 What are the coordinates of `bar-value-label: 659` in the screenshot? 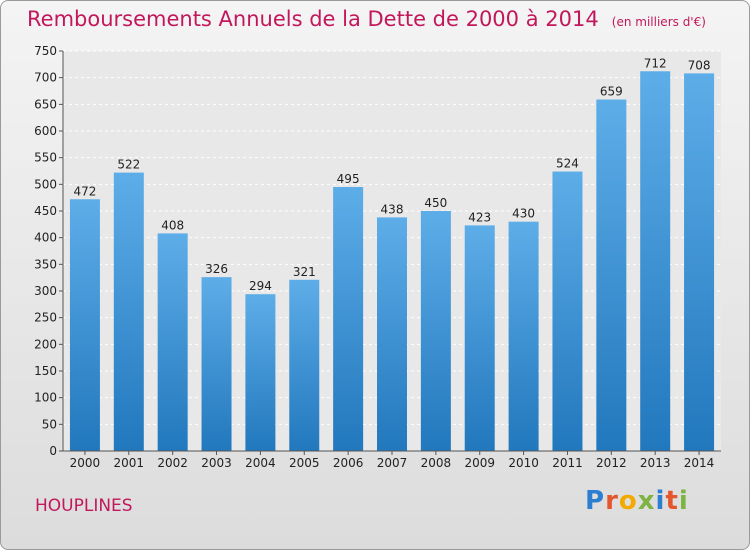 It's located at (611, 92).